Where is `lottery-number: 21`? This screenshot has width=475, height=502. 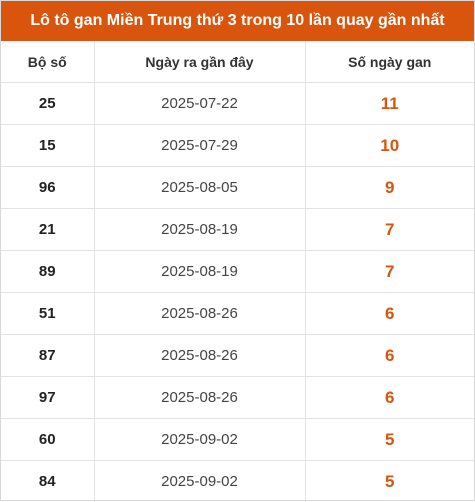
lottery-number: 21 is located at coordinates (47, 230).